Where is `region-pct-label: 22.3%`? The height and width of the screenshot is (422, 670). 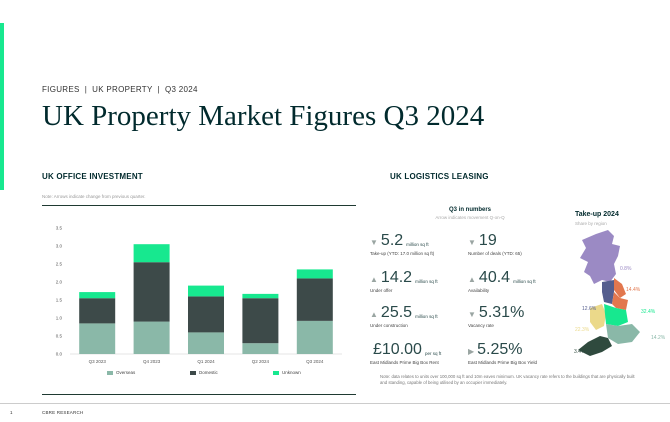
region-pct-label: 22.3% is located at coordinates (582, 330).